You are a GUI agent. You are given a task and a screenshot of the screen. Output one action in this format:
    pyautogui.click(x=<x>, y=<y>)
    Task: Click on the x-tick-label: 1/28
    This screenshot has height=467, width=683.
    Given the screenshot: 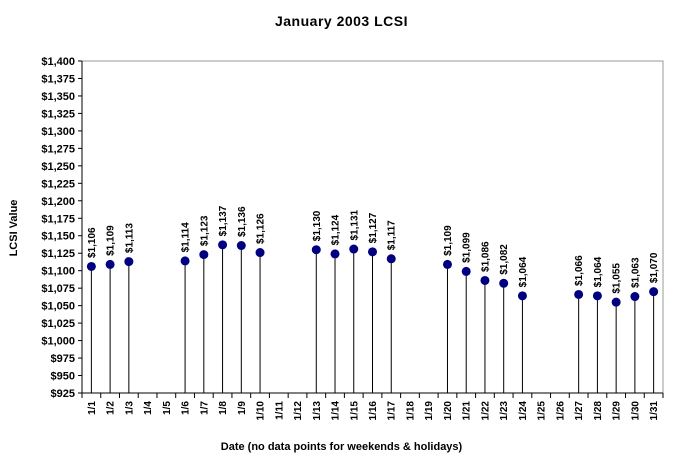 What is the action you would take?
    pyautogui.click(x=598, y=411)
    